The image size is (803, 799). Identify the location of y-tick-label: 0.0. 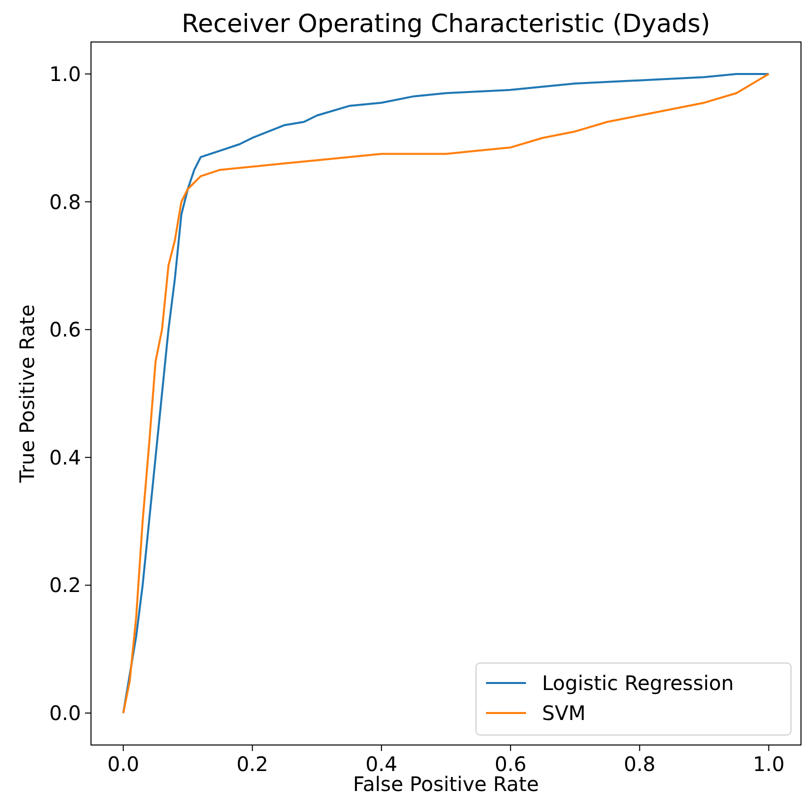
(65, 713).